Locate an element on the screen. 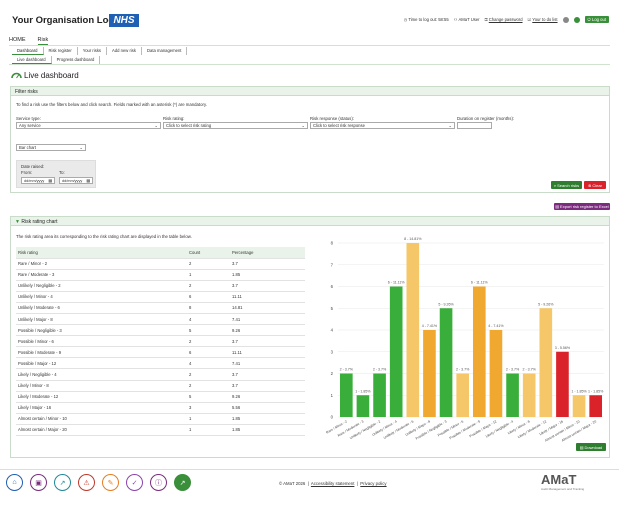 The height and width of the screenshot is (515, 619). page-title: Live dashboard is located at coordinates (45, 75).